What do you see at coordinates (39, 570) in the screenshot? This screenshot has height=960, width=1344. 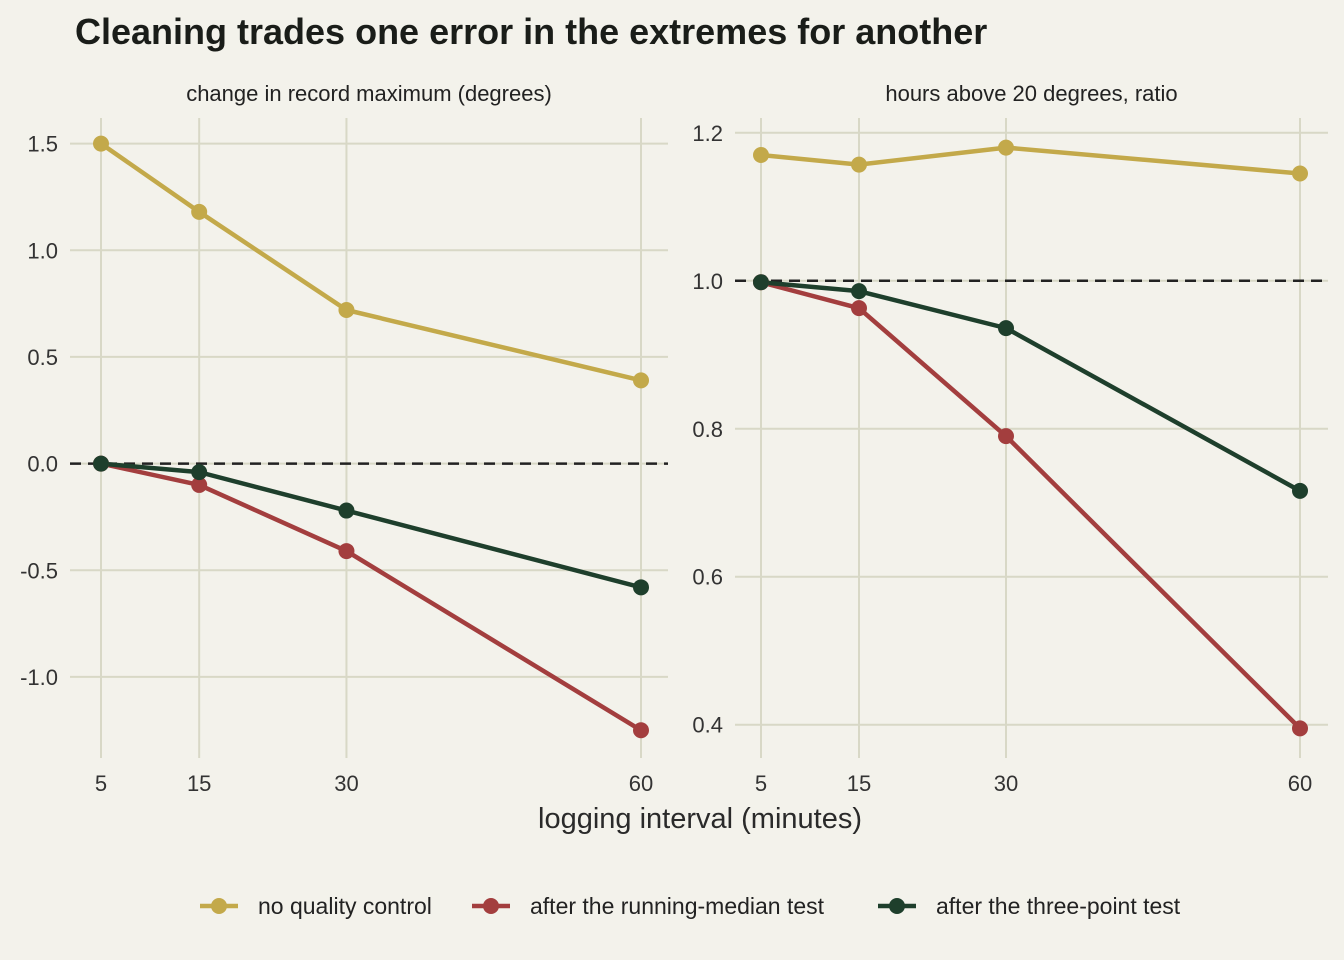 I see `y-tick-label: -0.5` at bounding box center [39, 570].